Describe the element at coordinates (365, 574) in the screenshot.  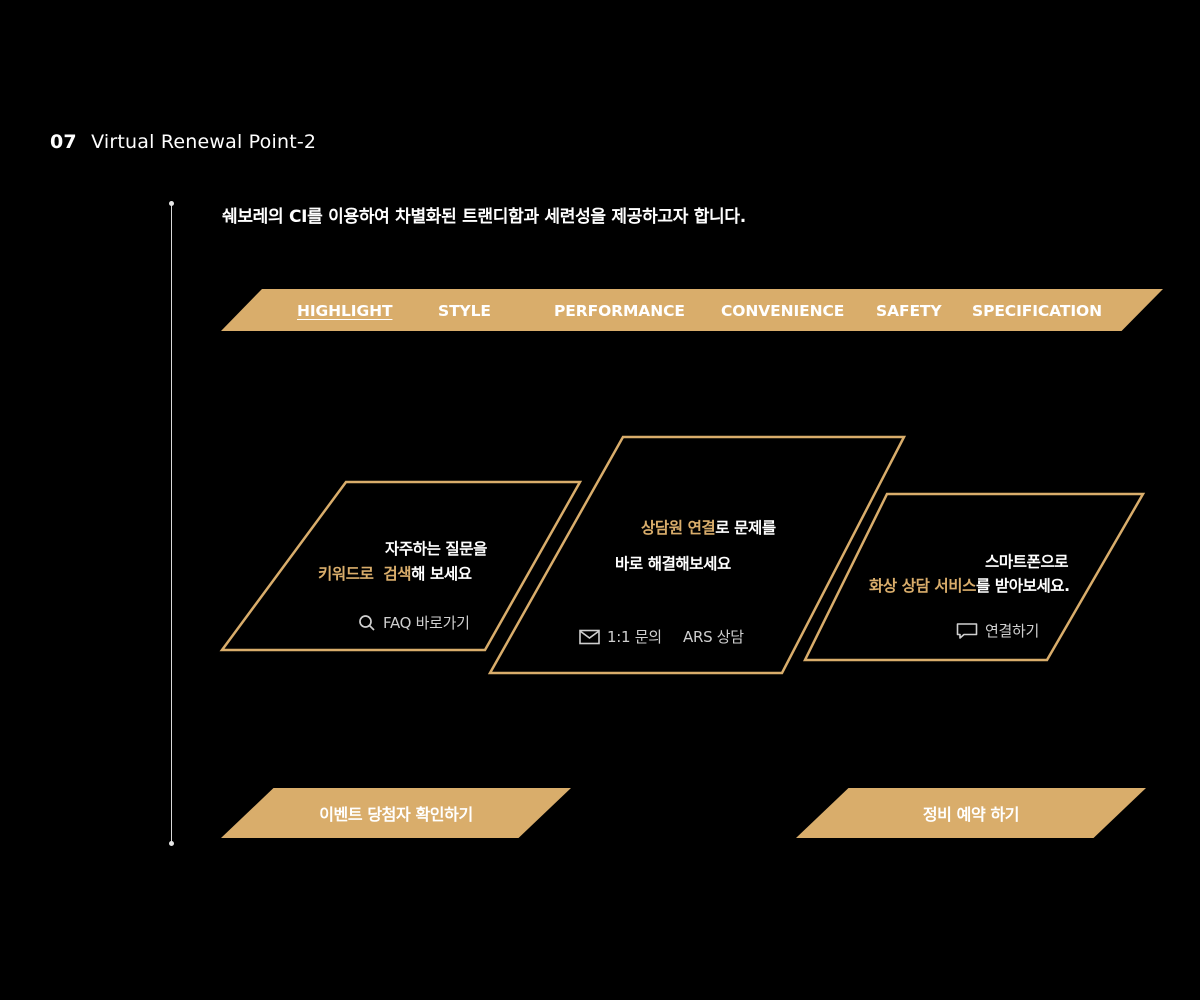
I see `faq-card-keyword: 키워드로 검색` at that location.